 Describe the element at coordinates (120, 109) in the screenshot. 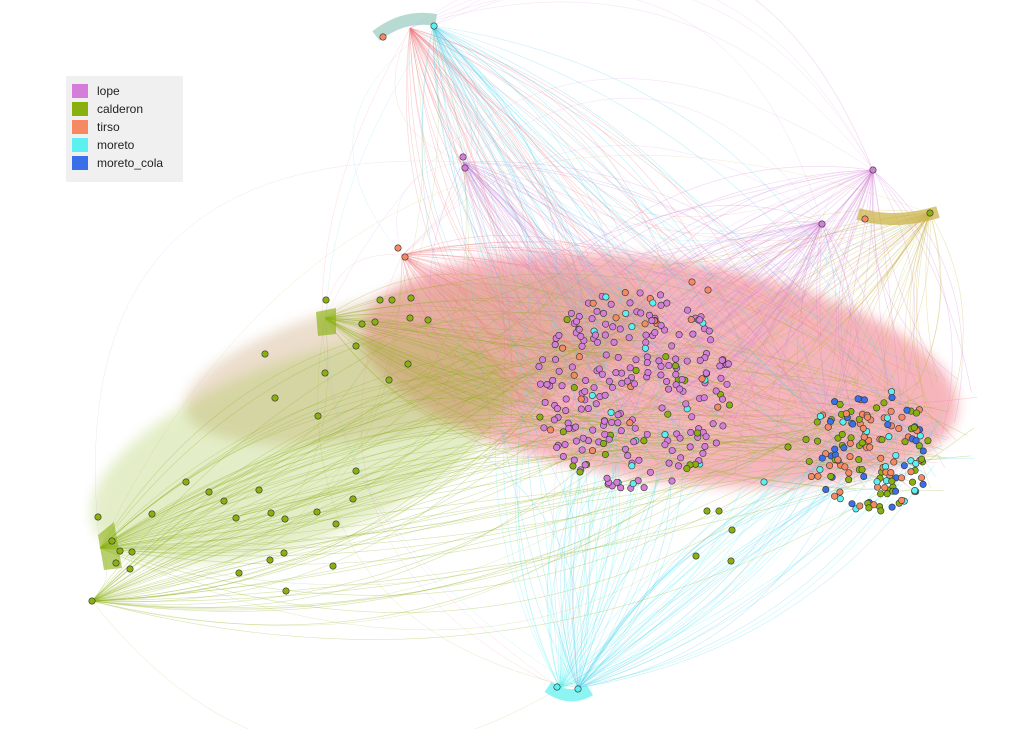

I see `legend-label: calderon` at that location.